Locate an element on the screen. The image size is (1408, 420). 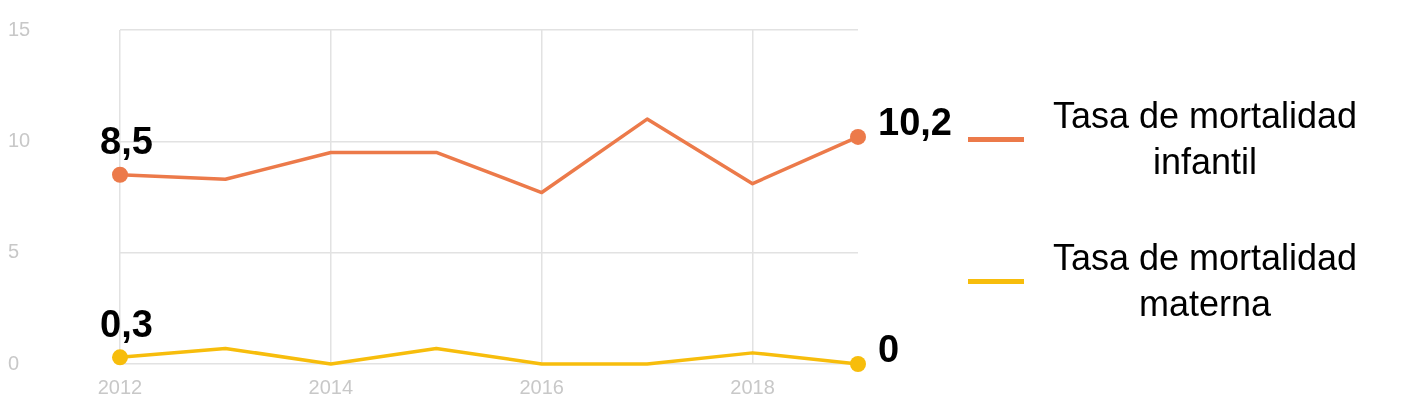
data-label: 0 is located at coordinates (889, 349).